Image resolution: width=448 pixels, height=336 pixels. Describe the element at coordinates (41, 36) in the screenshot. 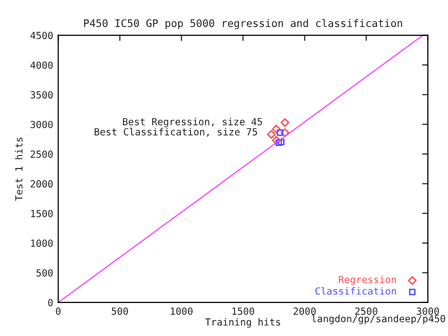

I see `y-tick-label: 4500` at that location.